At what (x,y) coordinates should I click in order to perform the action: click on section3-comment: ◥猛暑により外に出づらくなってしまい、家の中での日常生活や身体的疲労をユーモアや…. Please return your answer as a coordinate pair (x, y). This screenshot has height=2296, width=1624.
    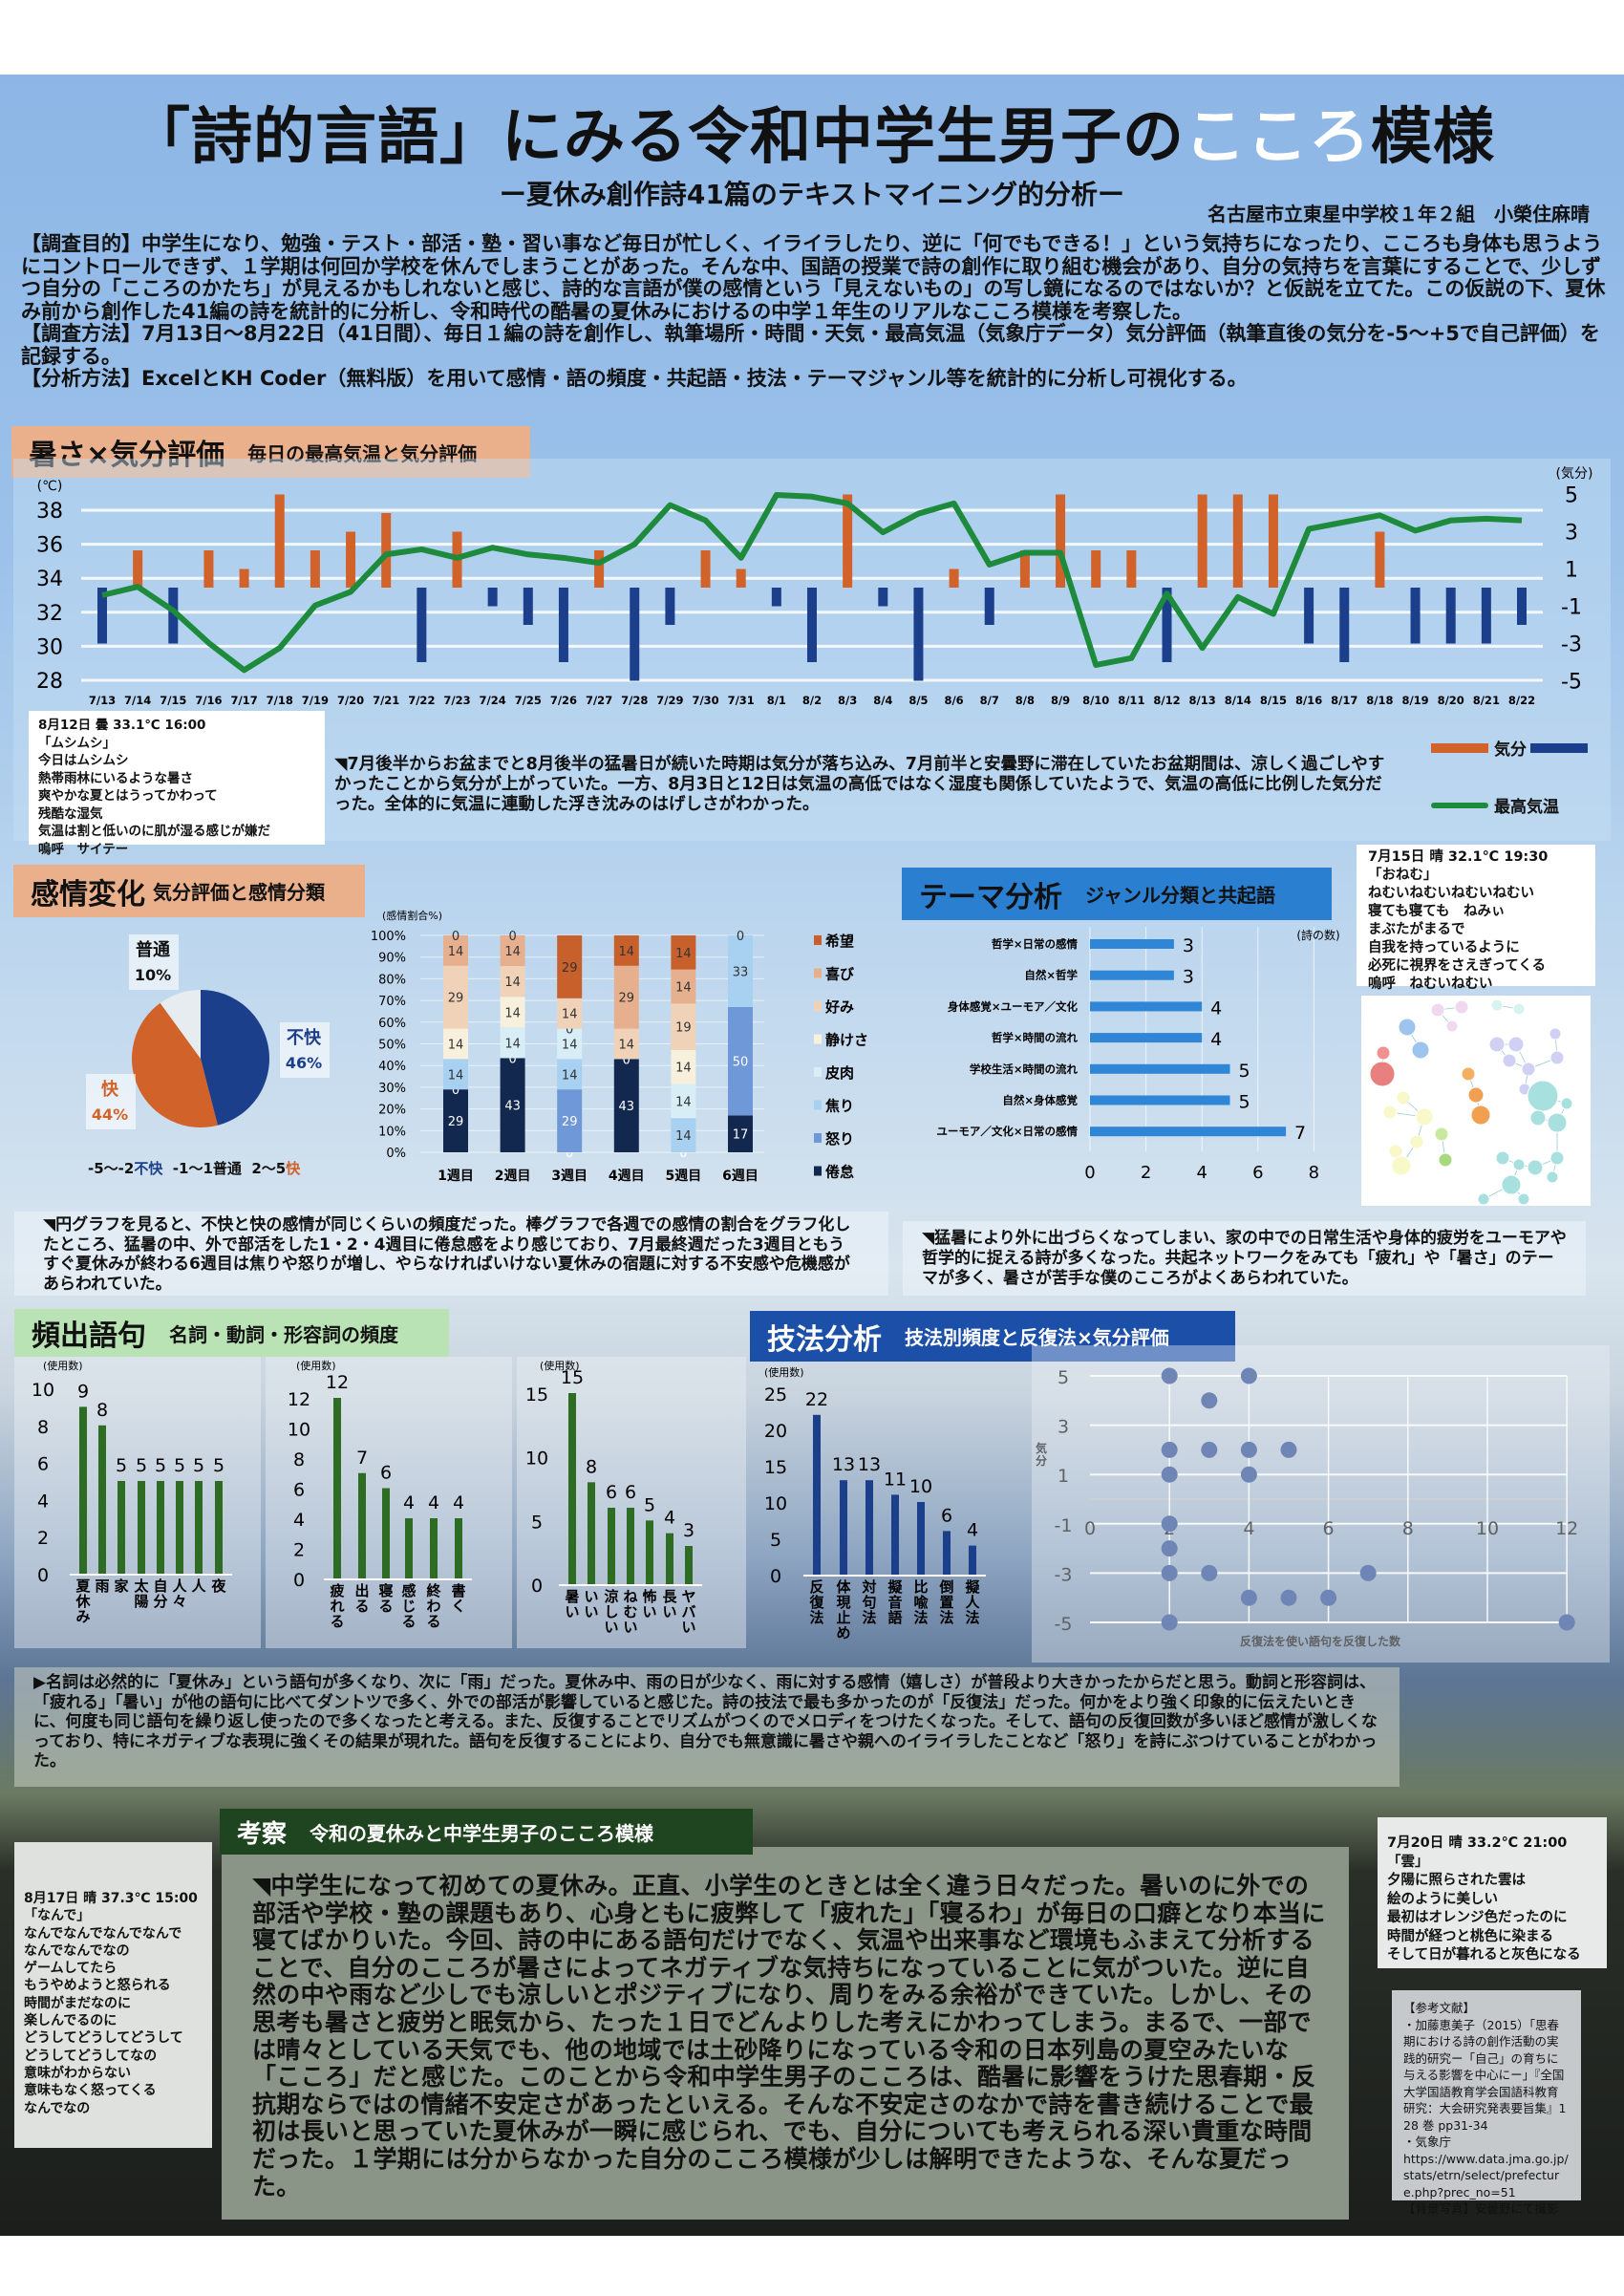
    Looking at the image, I should click on (1245, 1259).